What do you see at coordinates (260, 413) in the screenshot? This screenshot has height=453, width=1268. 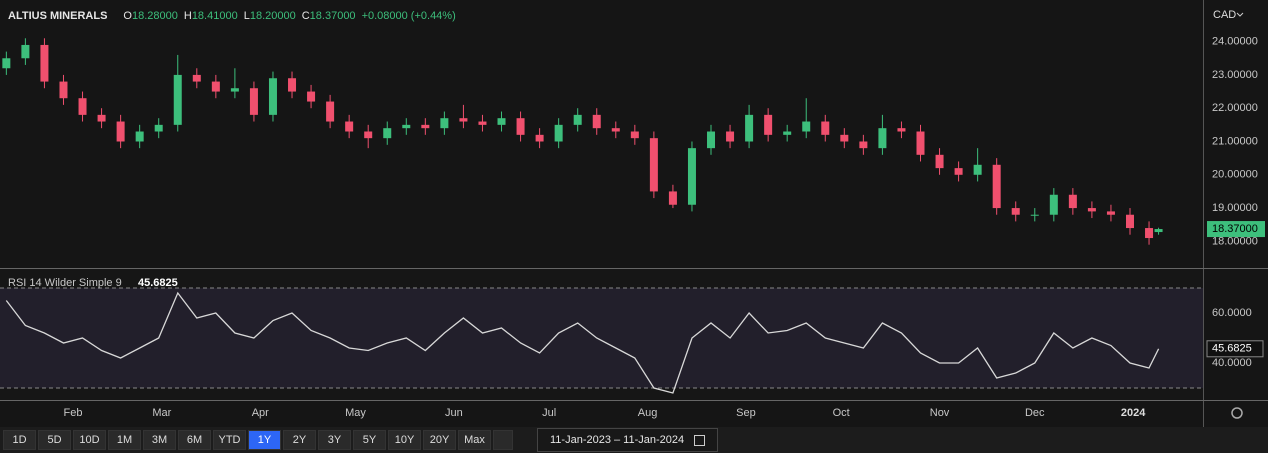 I see `x-tick-label: Apr` at bounding box center [260, 413].